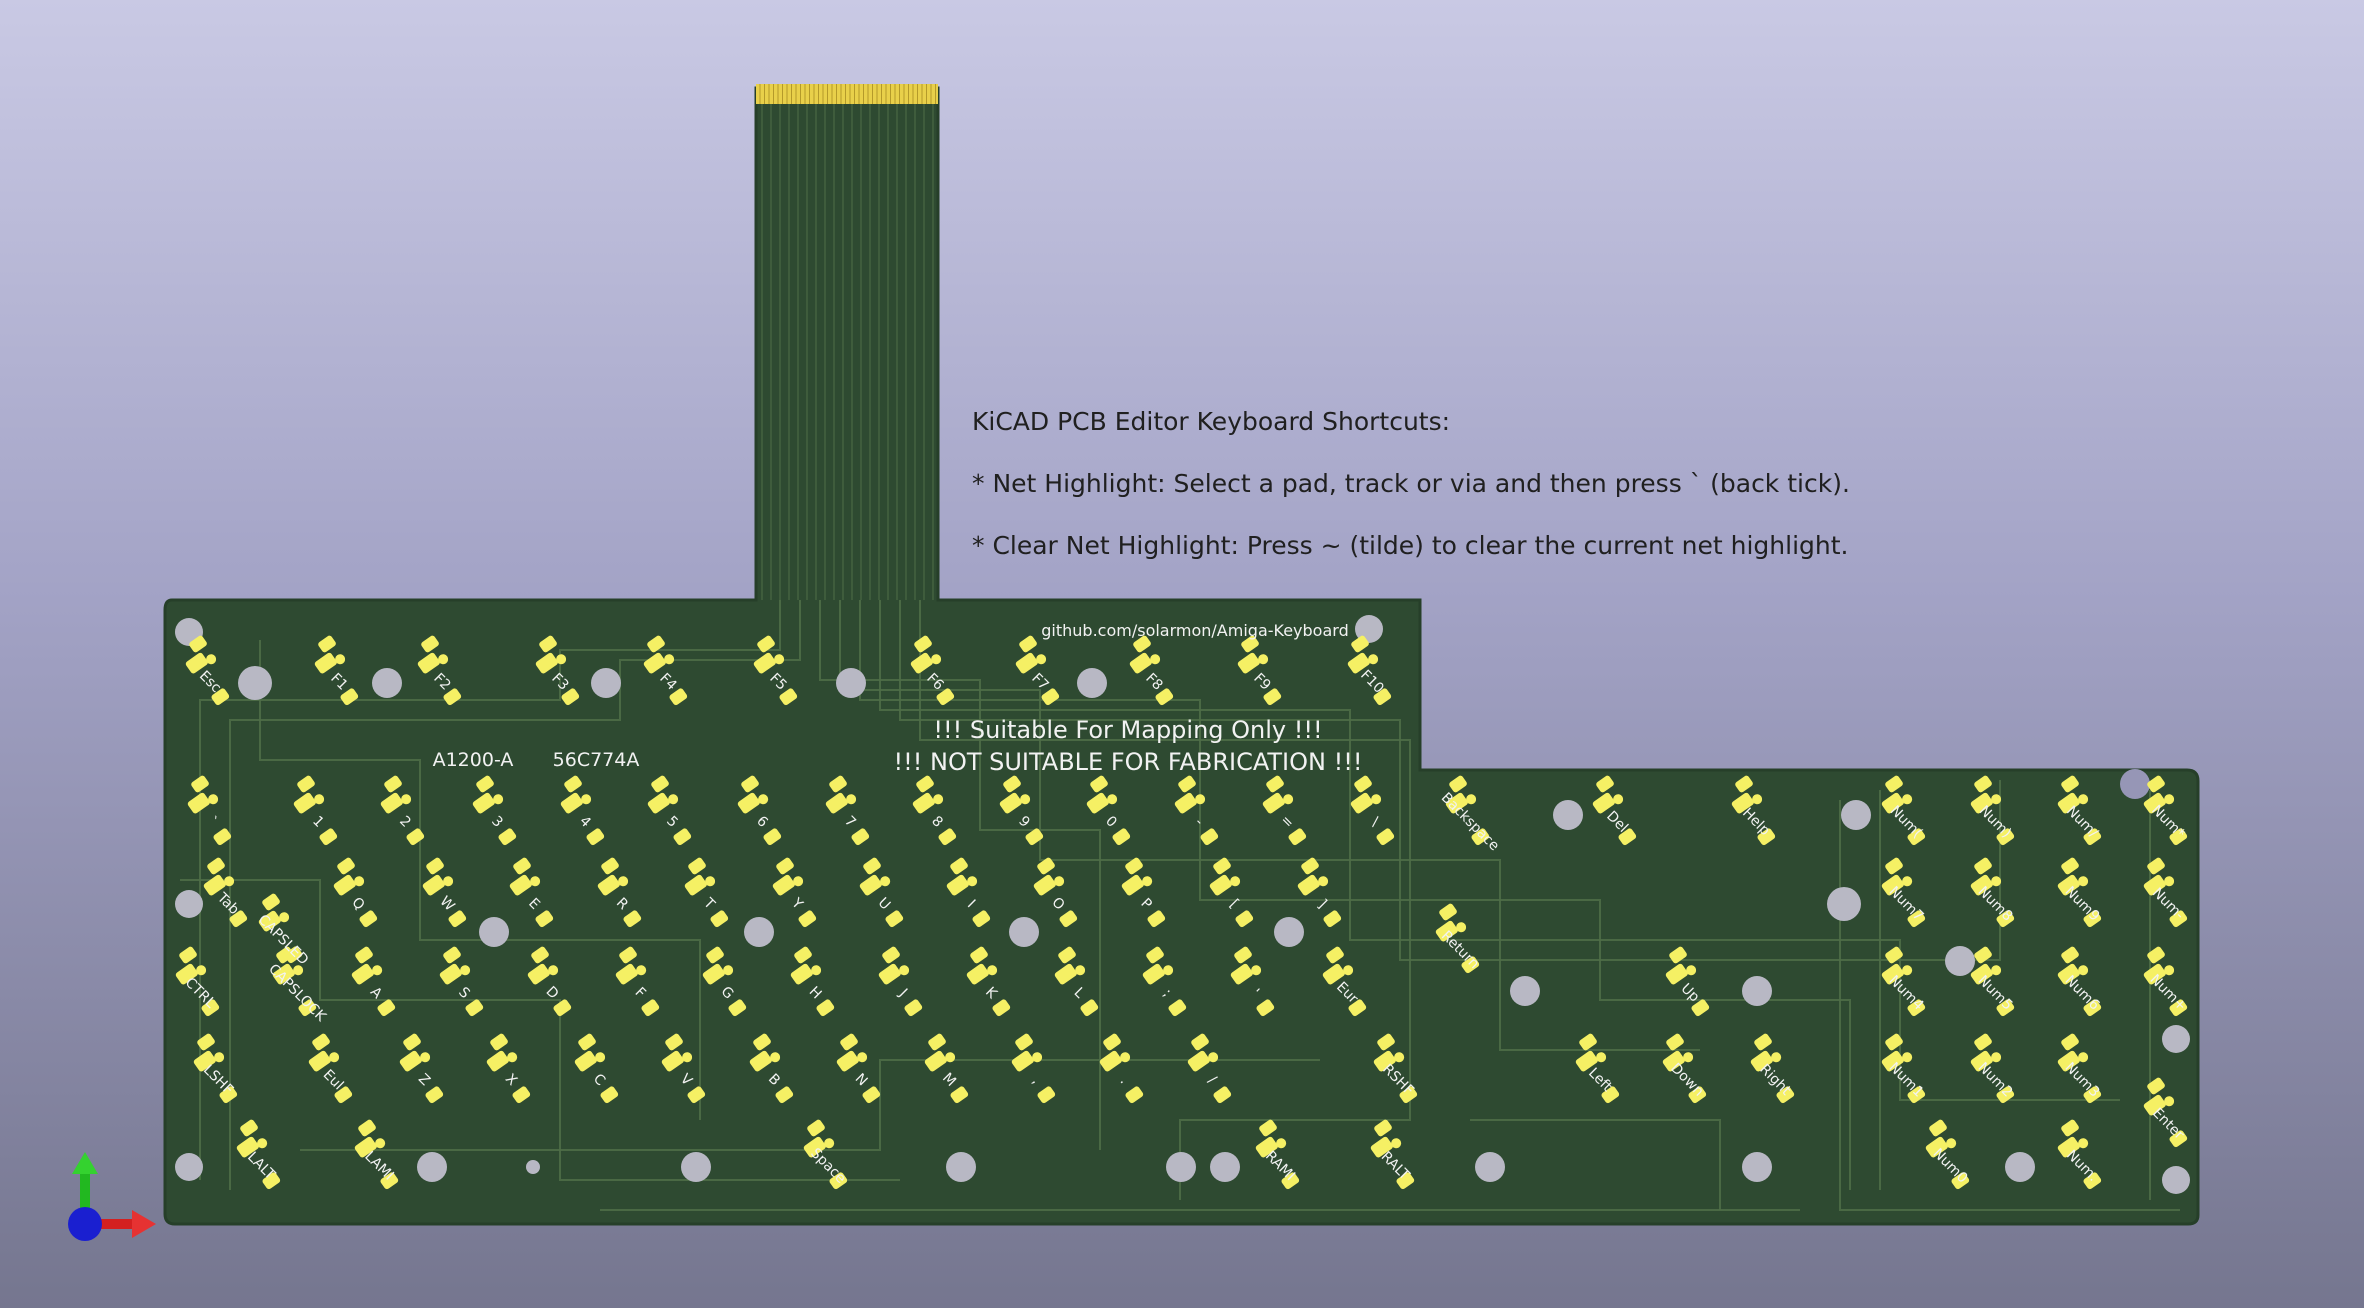  What do you see at coordinates (1211, 421) in the screenshot?
I see `notes-title: KiCAD PCB Editor Keyboard Shortcuts:` at bounding box center [1211, 421].